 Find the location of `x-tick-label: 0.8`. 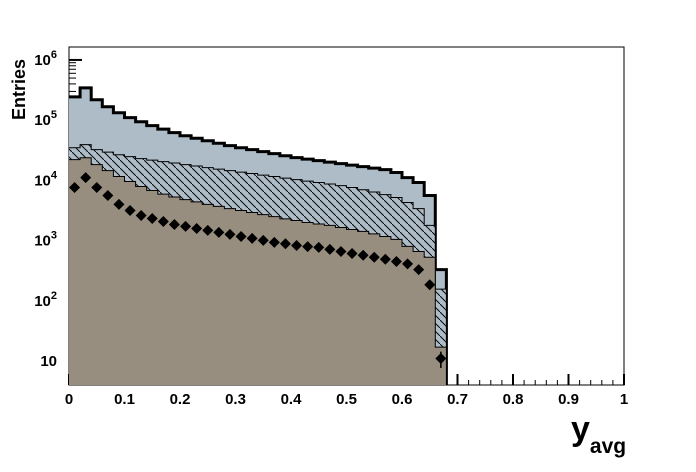

x-tick-label: 0.8 is located at coordinates (513, 399).